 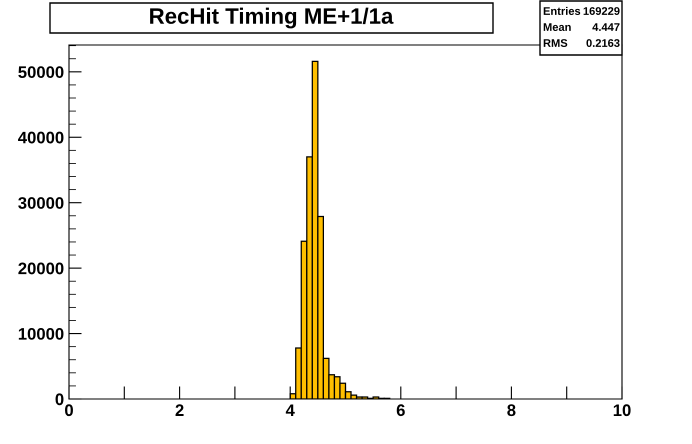 I want to click on chart-title: RecHit Timing ME+1/1a, so click(x=272, y=18).